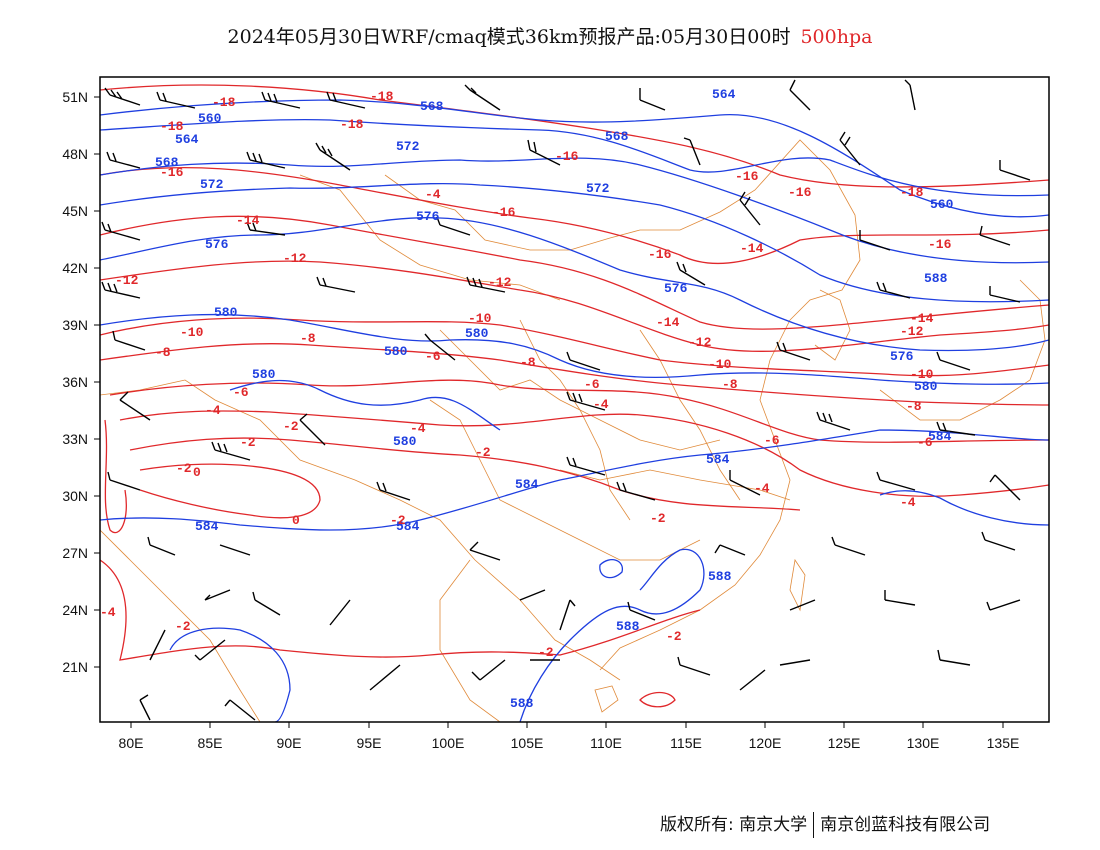  What do you see at coordinates (923, 743) in the screenshot?
I see `lon-tick-label: 130E` at bounding box center [923, 743].